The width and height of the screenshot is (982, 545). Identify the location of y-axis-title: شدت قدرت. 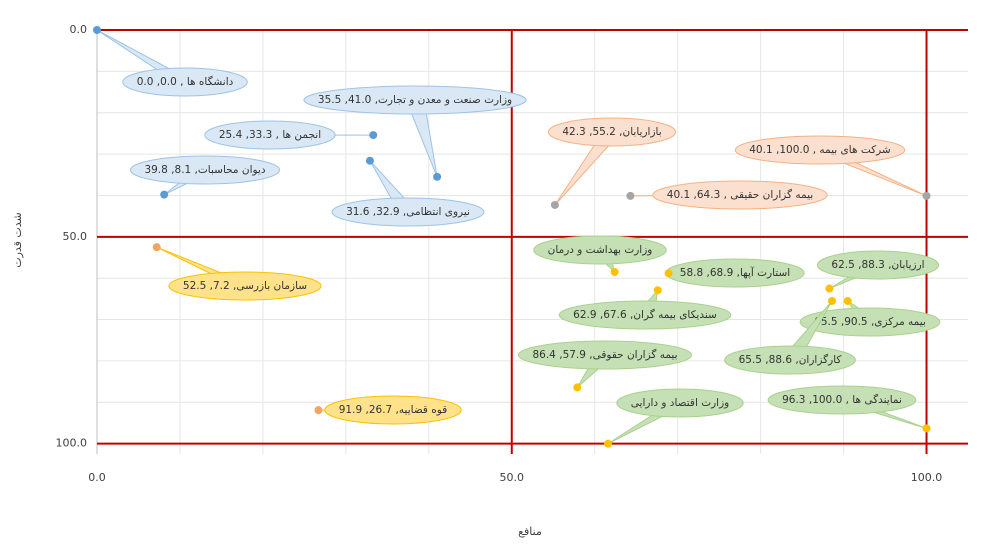
(17, 240).